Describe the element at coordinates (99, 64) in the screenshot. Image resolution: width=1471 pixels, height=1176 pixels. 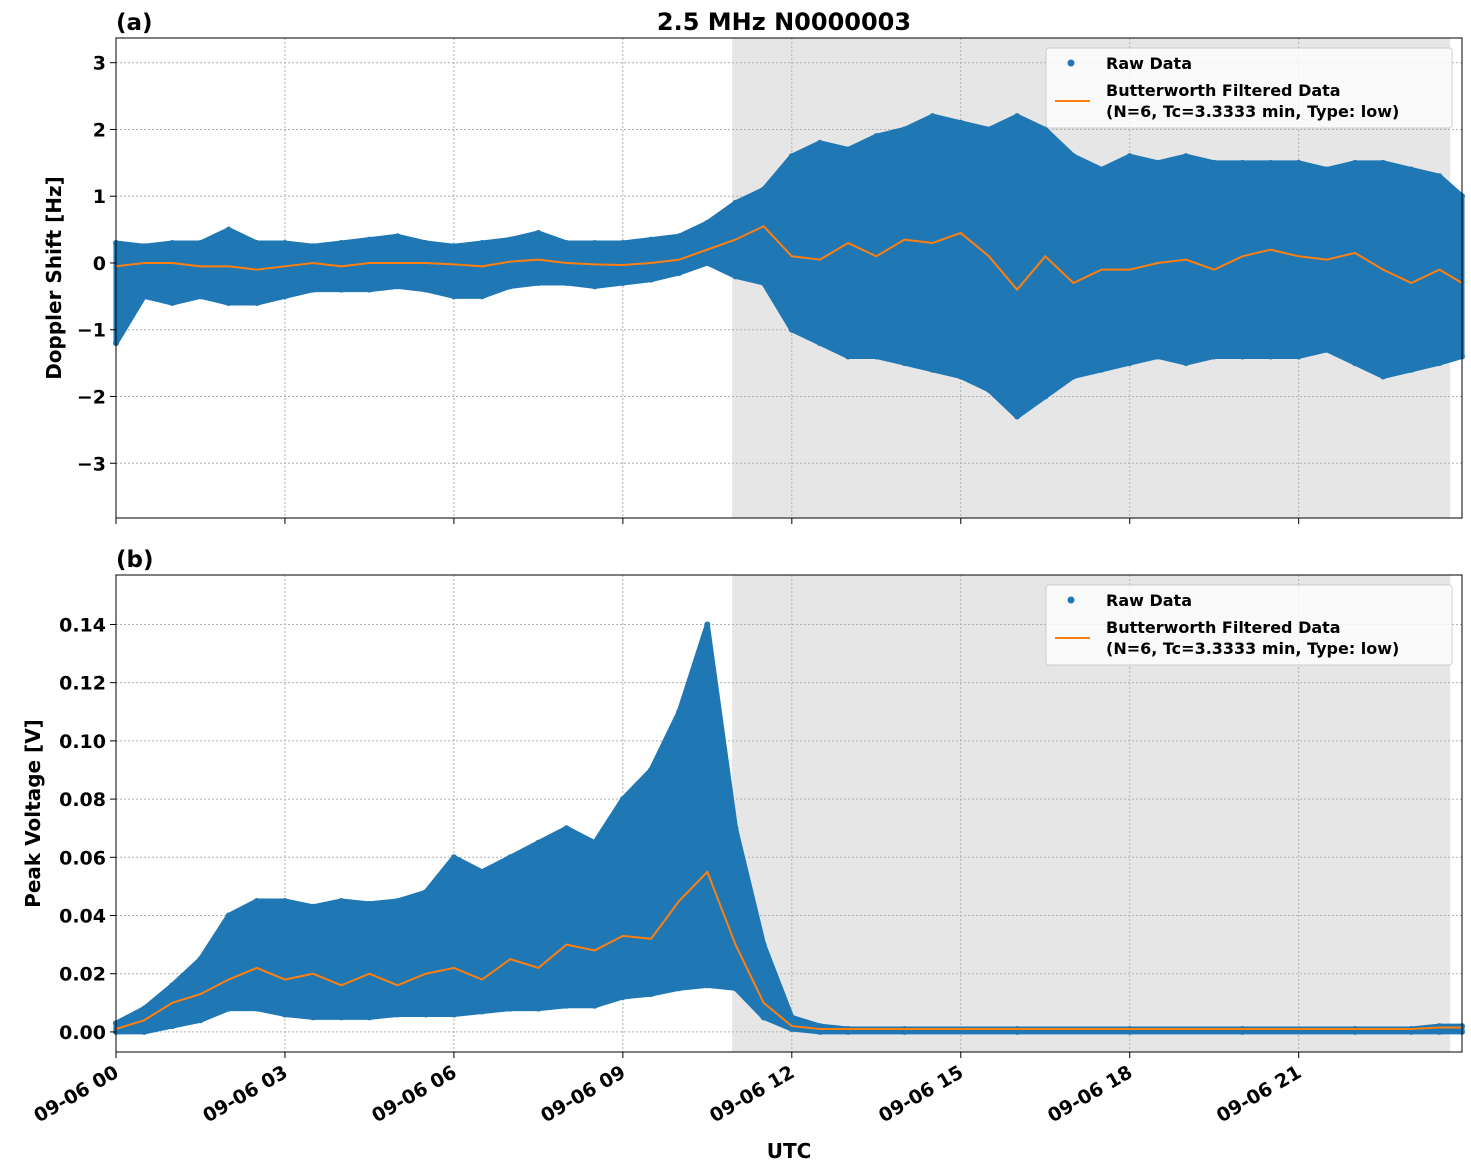
I see `y-tick-label: 3` at that location.